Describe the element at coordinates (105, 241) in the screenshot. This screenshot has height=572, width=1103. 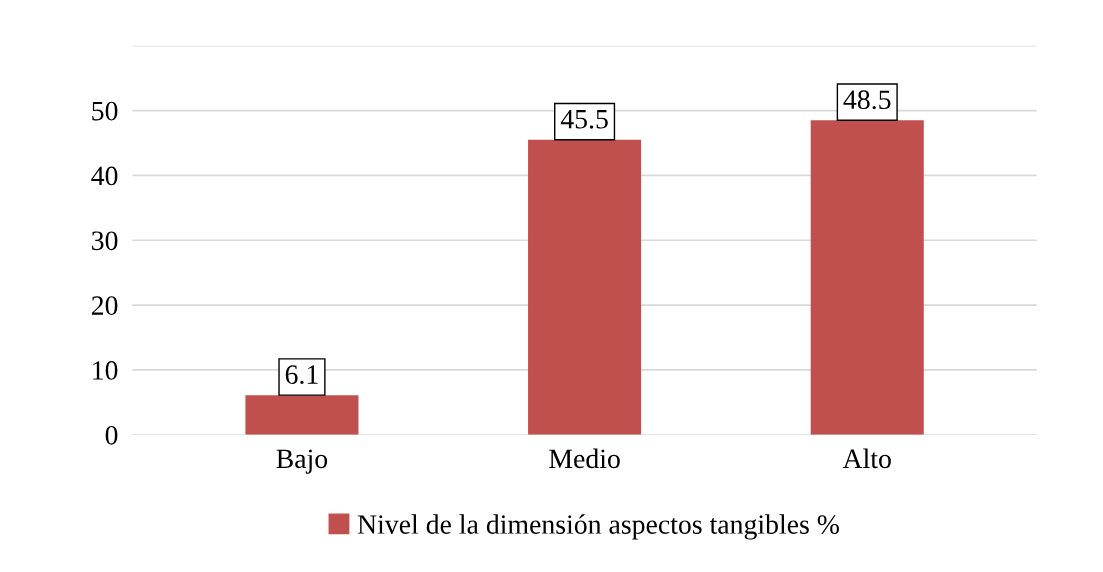
I see `y-tick-label: 30` at that location.